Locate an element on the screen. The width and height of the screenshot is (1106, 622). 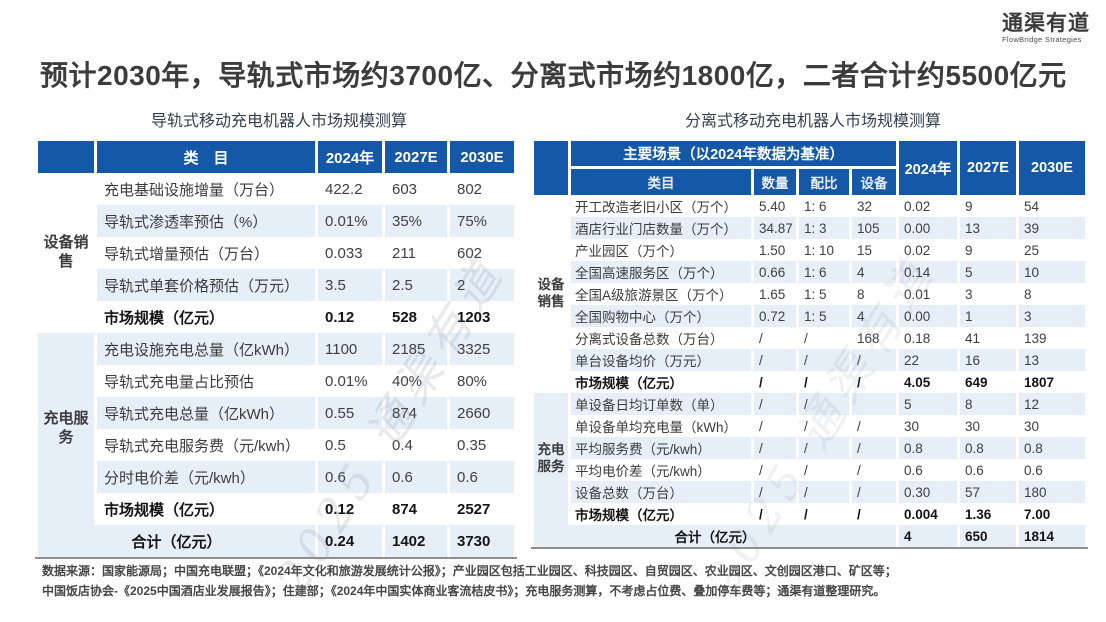
row-value: 54 is located at coordinates (1032, 206).